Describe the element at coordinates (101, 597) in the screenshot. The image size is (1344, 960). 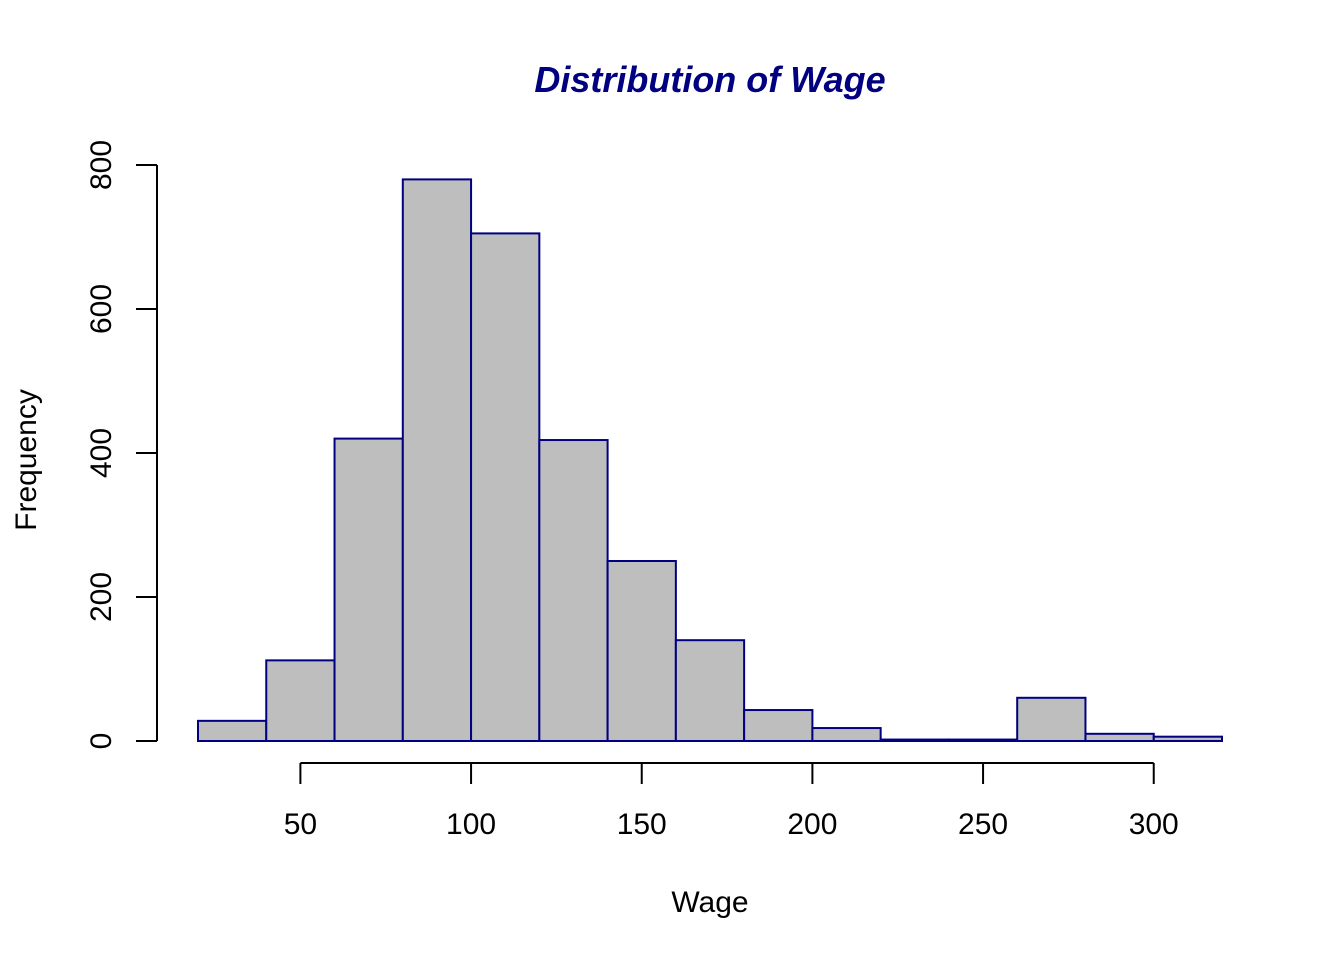
I see `y-tick-label: 200` at that location.